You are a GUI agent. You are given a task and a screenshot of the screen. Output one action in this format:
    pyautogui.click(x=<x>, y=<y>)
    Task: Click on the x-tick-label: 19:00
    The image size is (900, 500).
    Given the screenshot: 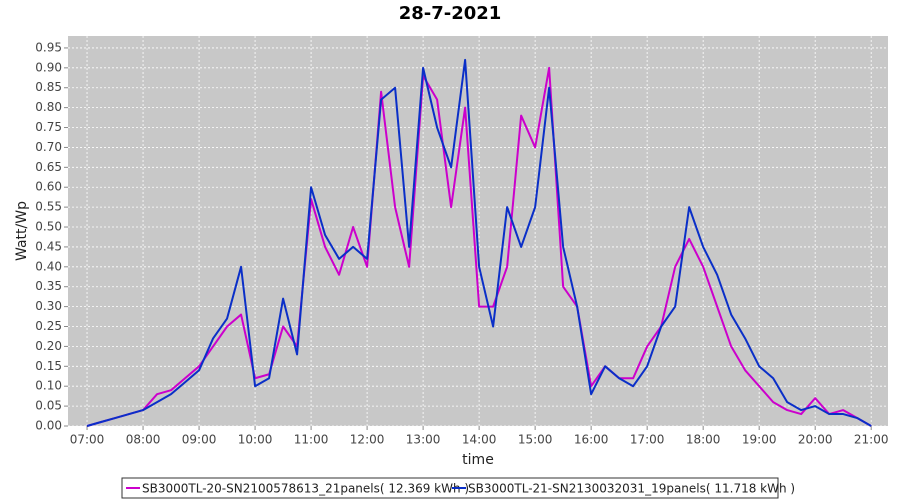 What is the action you would take?
    pyautogui.click(x=759, y=440)
    